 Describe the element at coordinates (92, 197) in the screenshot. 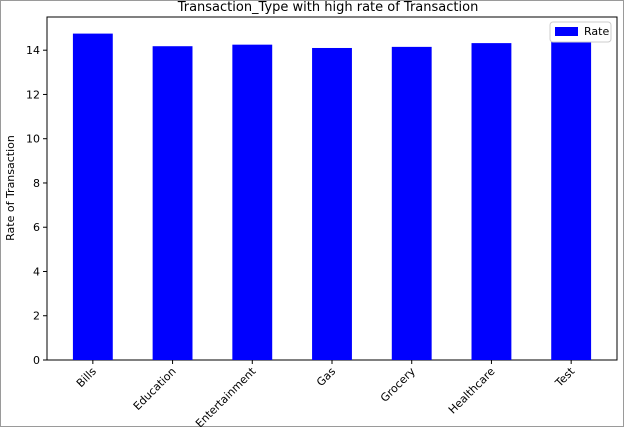

I see `bar-bills` at that location.